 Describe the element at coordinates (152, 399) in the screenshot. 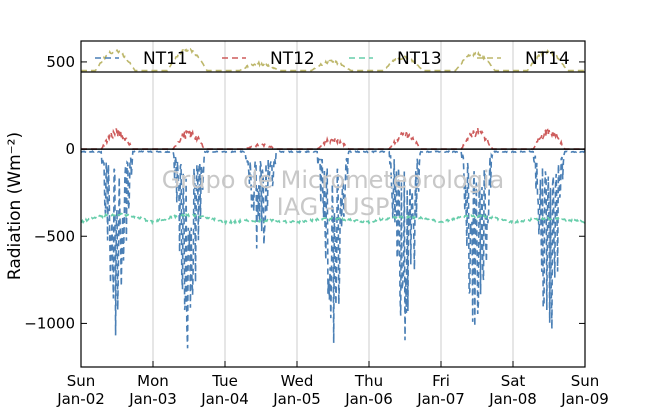

I see `x-tick-label-date: Jan-03` at that location.